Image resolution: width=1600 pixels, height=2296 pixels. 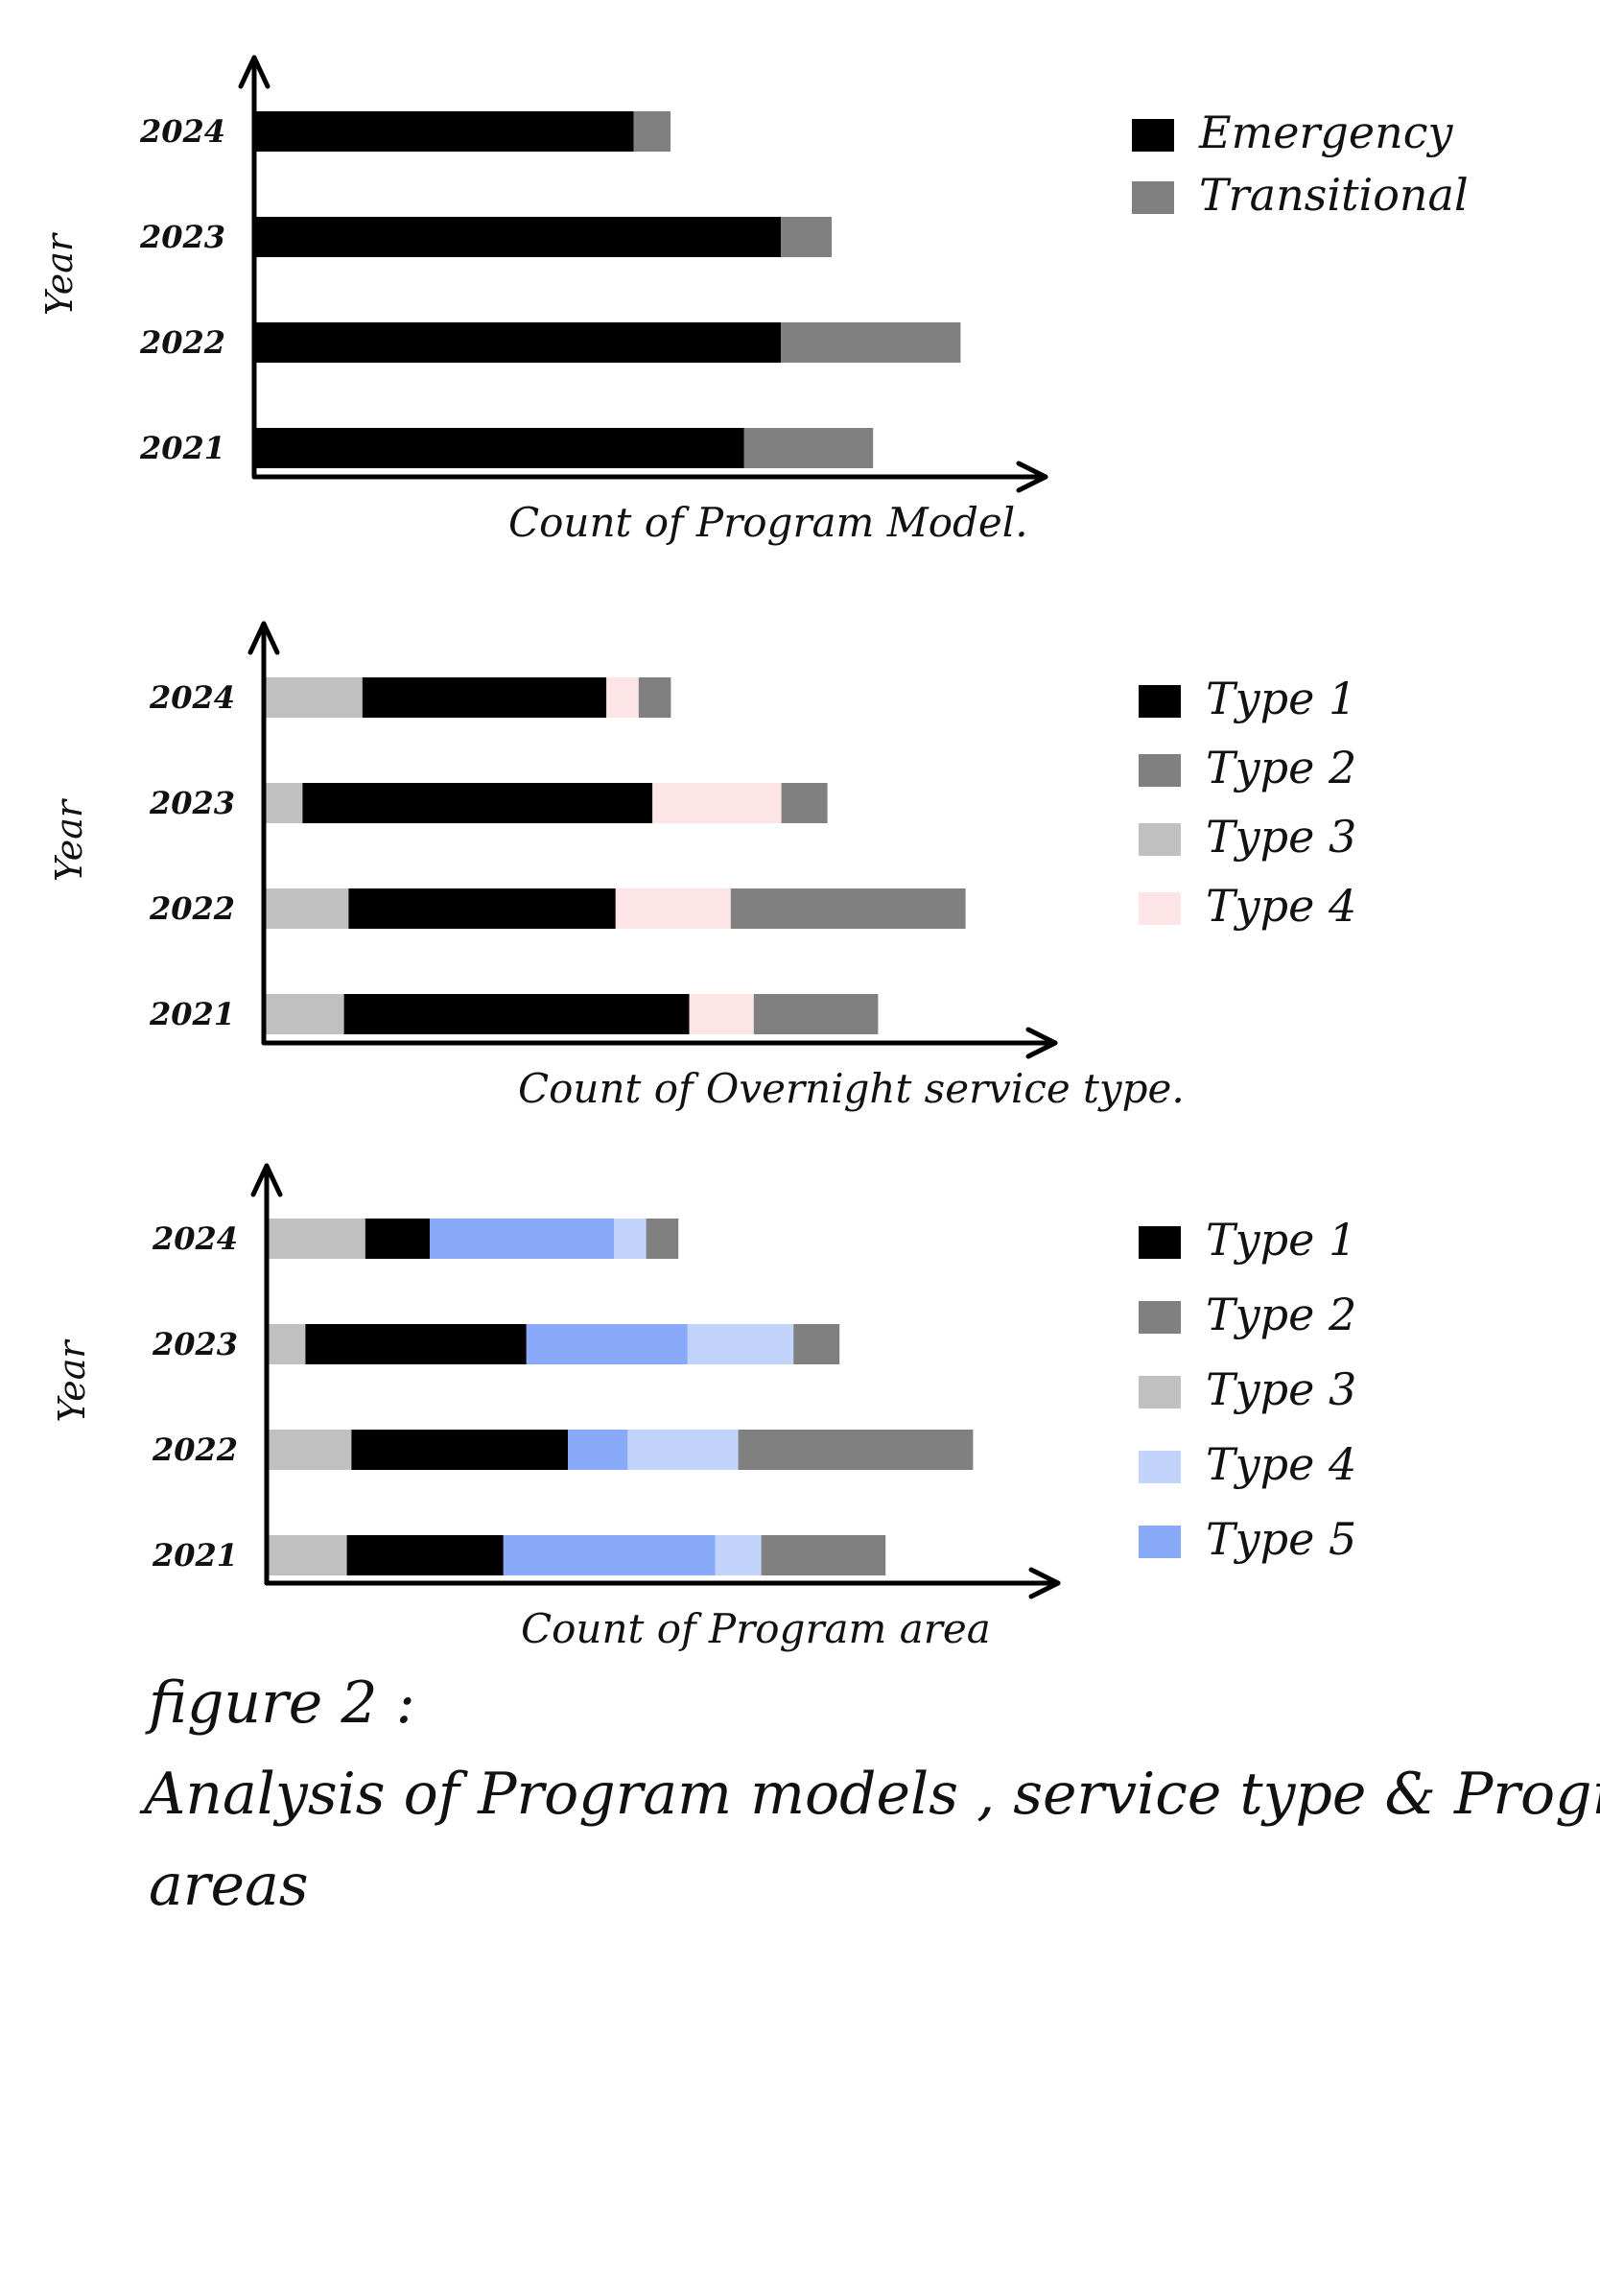 I want to click on caption-title-line2: areas, so click(x=229, y=1885).